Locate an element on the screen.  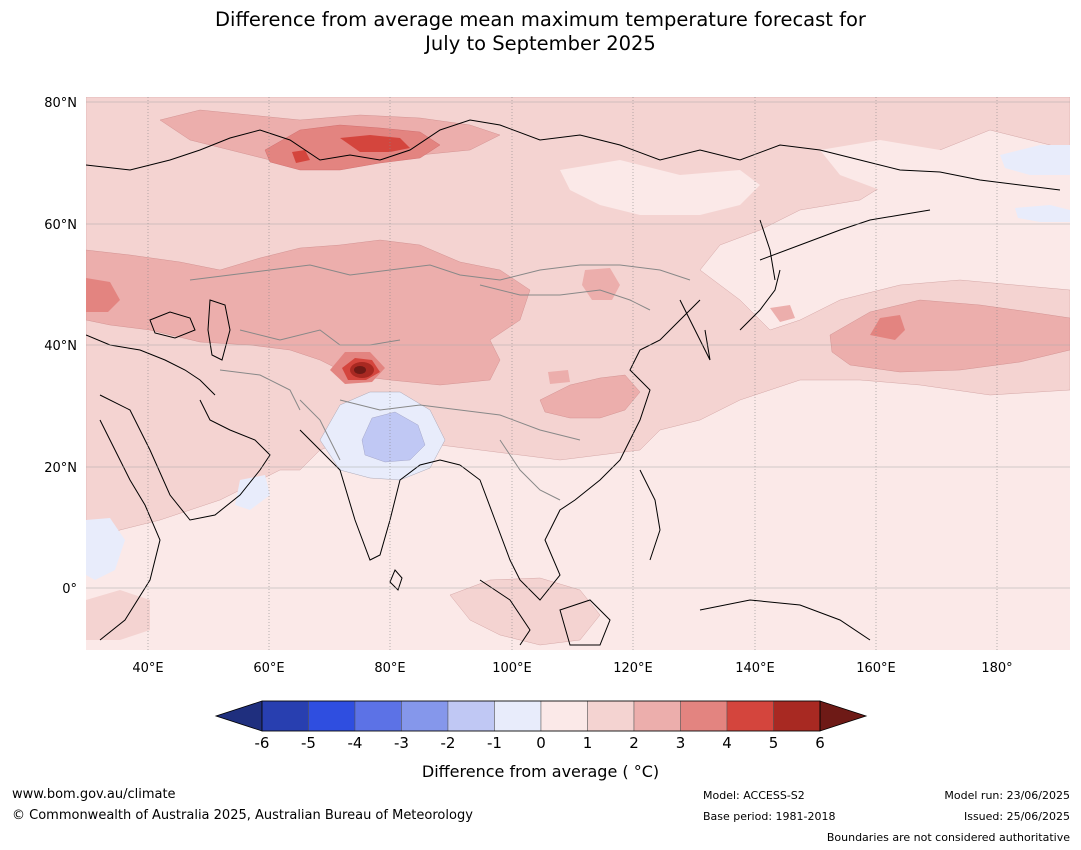
anomaly-zone-gt6-himalaya is located at coordinates (360, 370).